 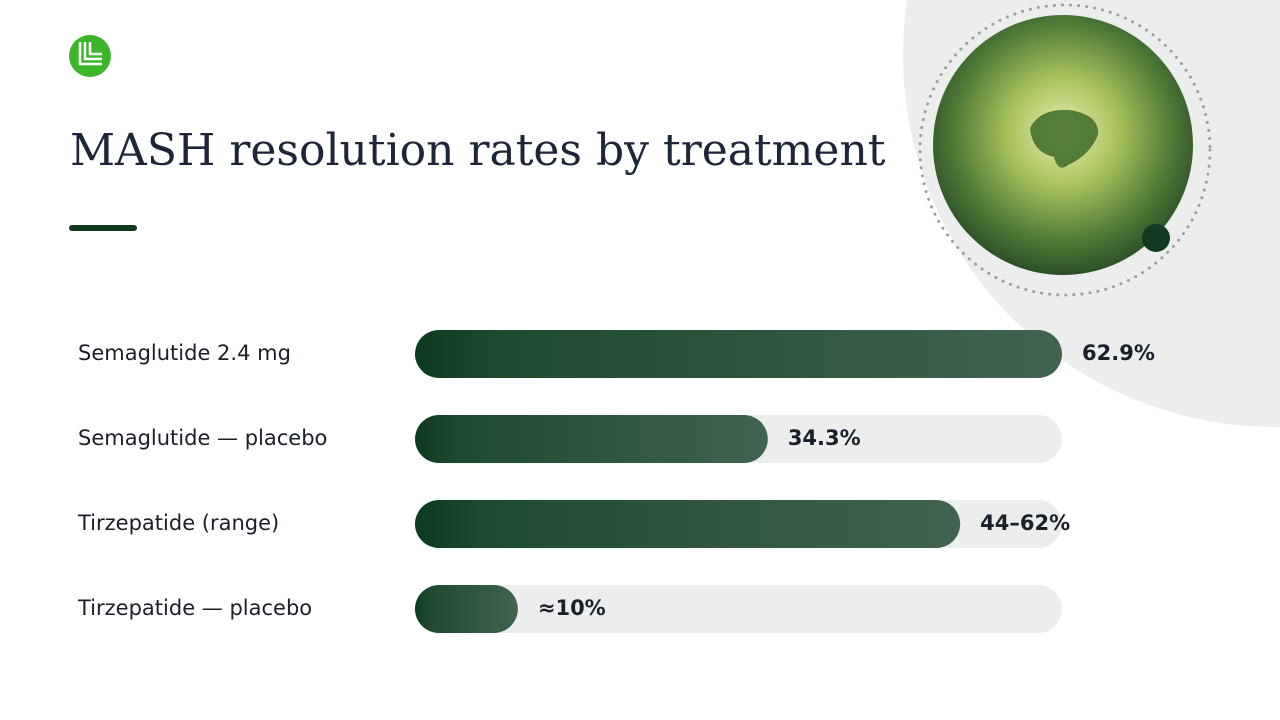 What do you see at coordinates (824, 438) in the screenshot?
I see `value-label: 34.3%` at bounding box center [824, 438].